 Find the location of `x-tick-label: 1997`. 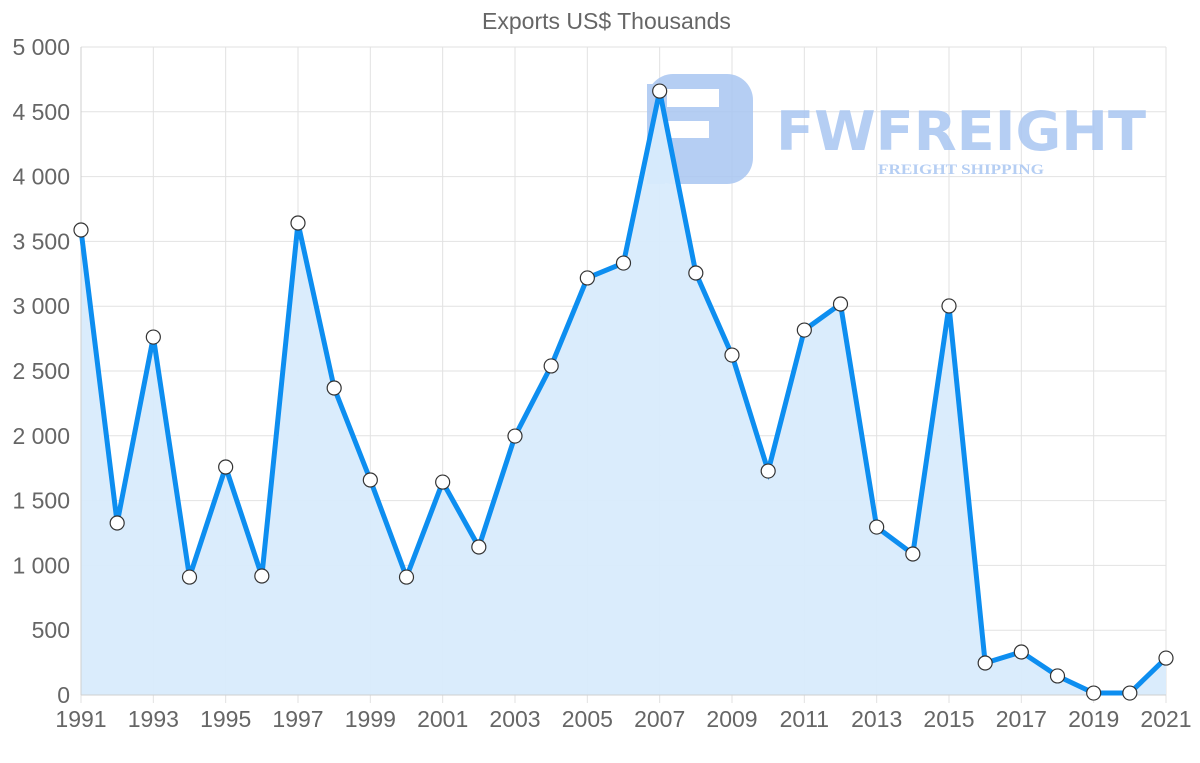

x-tick-label: 1997 is located at coordinates (297, 719).